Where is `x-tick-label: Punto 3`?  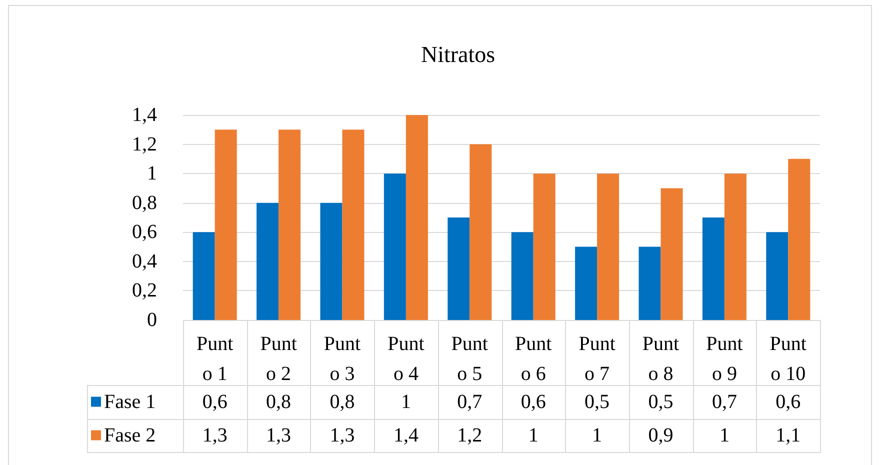
x-tick-label: Punto 3 is located at coordinates (343, 359).